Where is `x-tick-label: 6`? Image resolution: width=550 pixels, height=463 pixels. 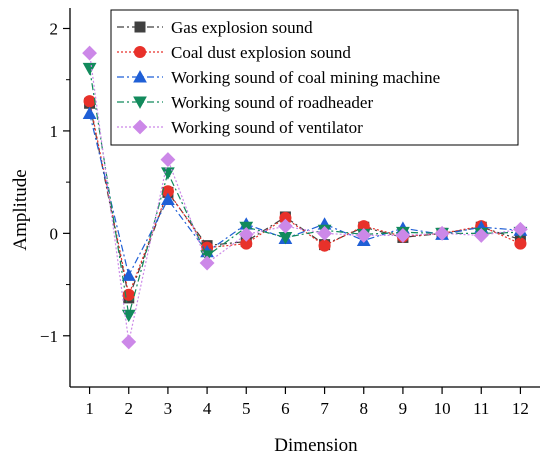
x-tick-label: 6 is located at coordinates (285, 408).